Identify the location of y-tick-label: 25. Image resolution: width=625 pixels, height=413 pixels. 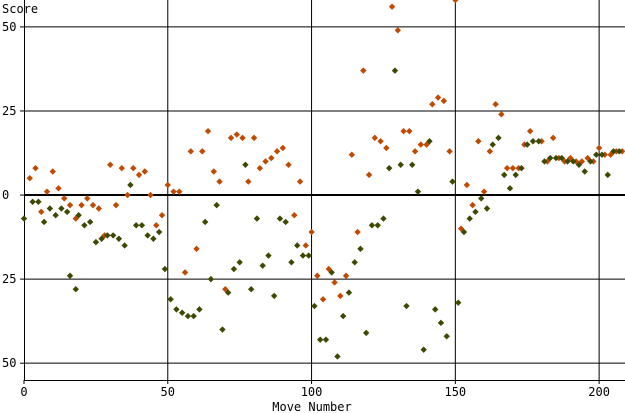
(9, 111).